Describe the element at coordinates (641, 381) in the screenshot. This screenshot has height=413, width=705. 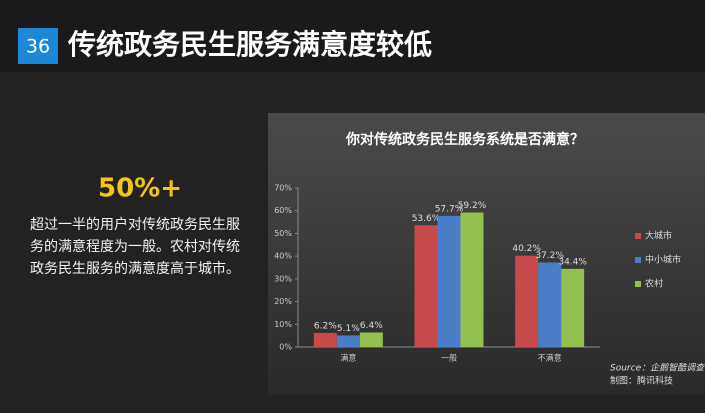
I see `credit: 制图：腾讯科技` at that location.